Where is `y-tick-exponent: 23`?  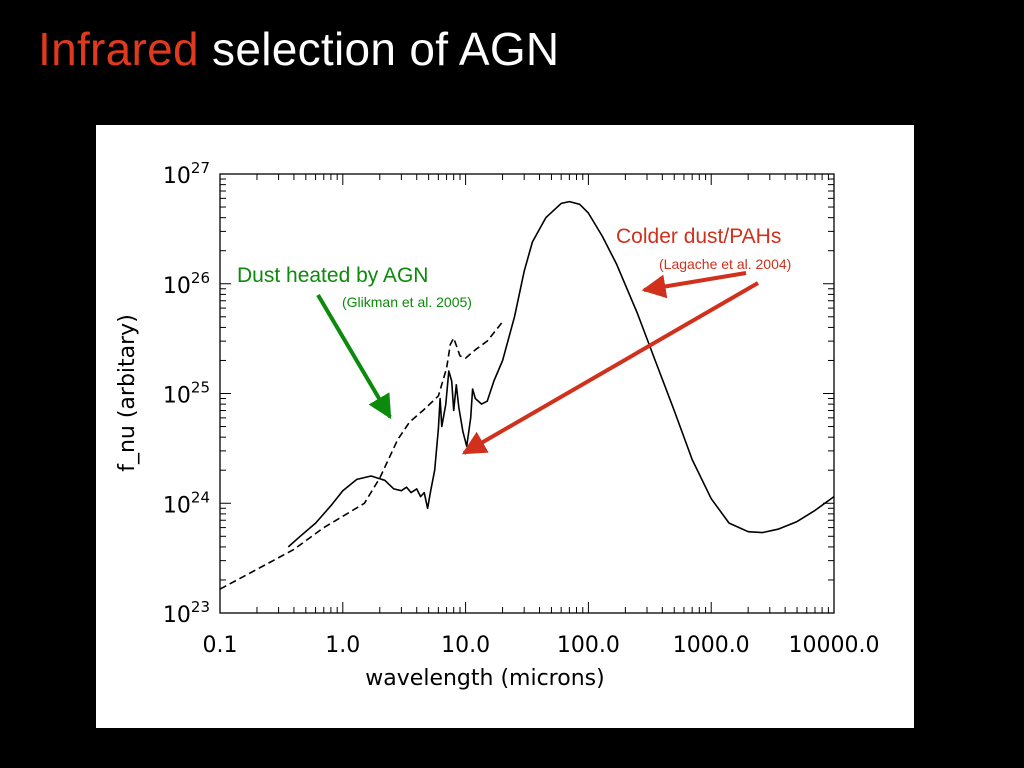
y-tick-exponent: 23 is located at coordinates (200, 607).